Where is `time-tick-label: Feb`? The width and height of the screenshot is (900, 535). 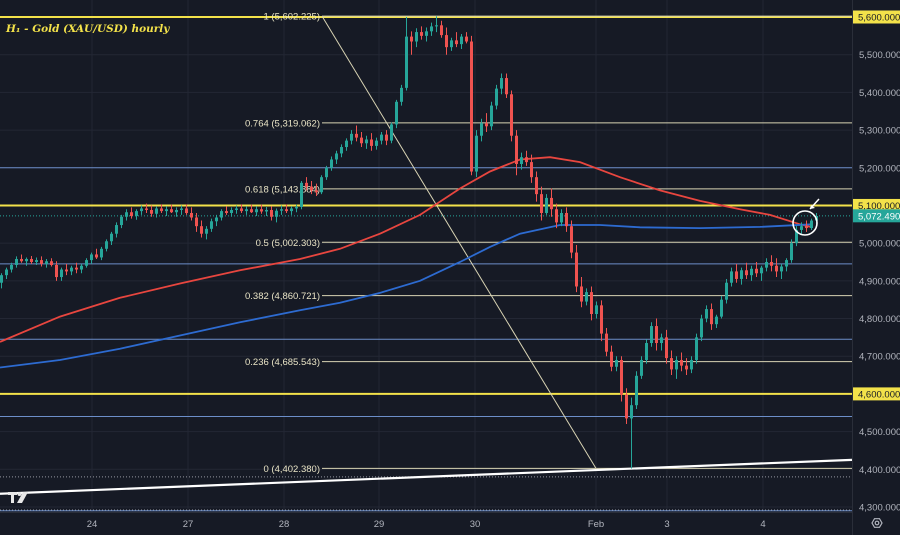
time-tick-label: Feb is located at coordinates (596, 524).